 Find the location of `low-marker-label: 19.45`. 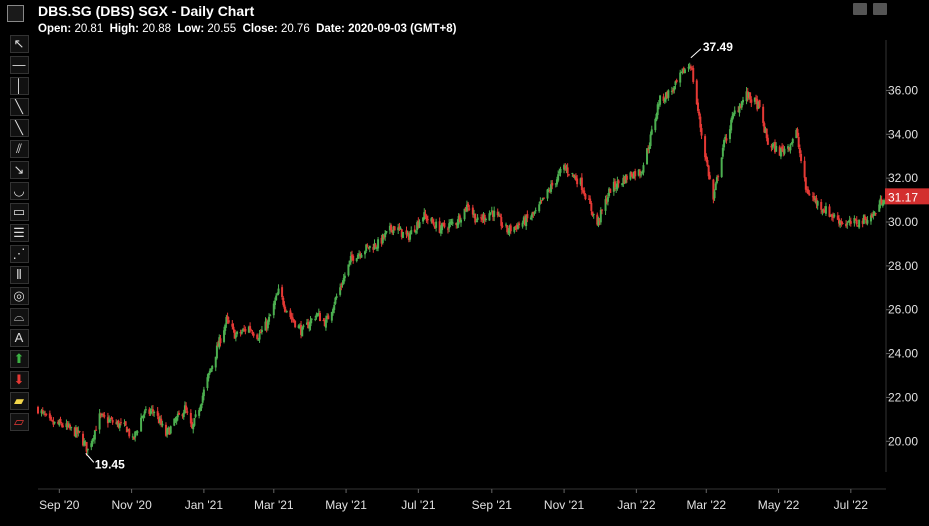

low-marker-label: 19.45 is located at coordinates (110, 464).